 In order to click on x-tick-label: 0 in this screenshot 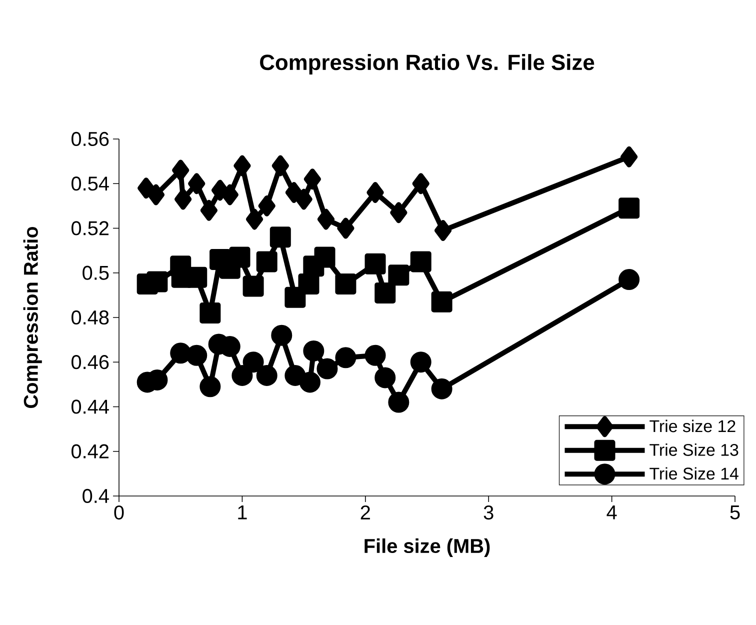, I will do `click(119, 512)`.